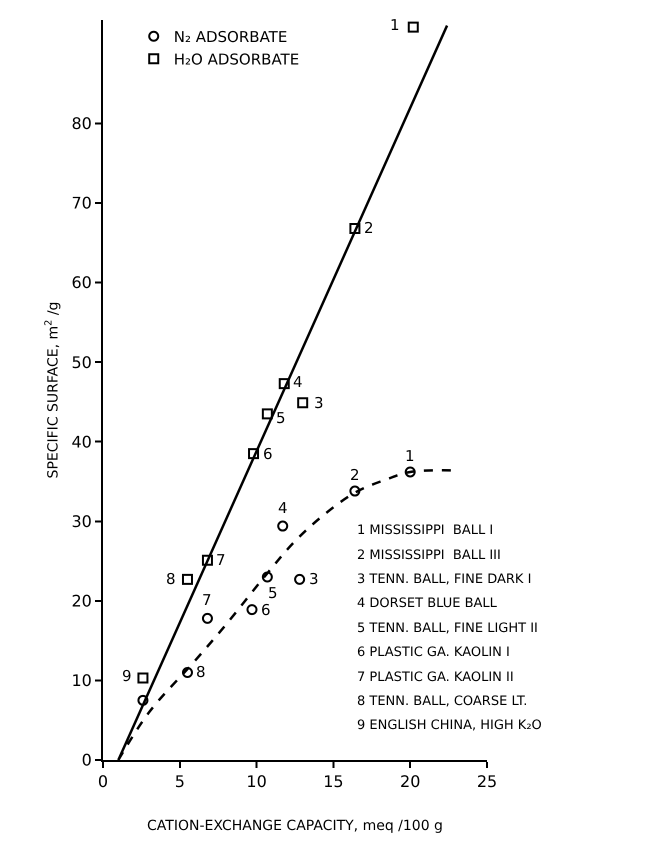 The height and width of the screenshot is (843, 672). What do you see at coordinates (81, 124) in the screenshot?
I see `y-tick-label: 80` at bounding box center [81, 124].